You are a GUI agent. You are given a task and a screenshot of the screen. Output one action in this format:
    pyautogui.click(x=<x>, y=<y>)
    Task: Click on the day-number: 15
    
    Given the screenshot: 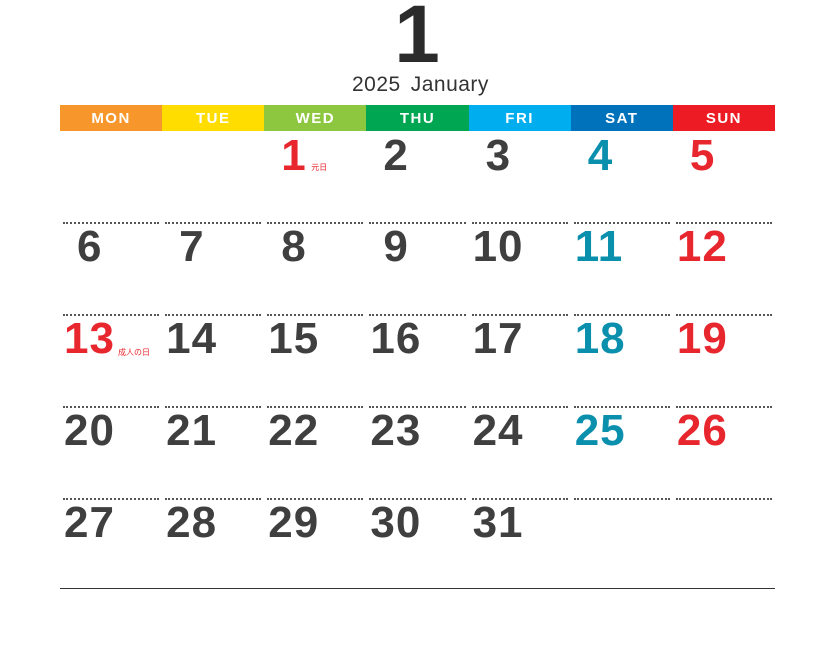 What is the action you would take?
    pyautogui.click(x=294, y=338)
    